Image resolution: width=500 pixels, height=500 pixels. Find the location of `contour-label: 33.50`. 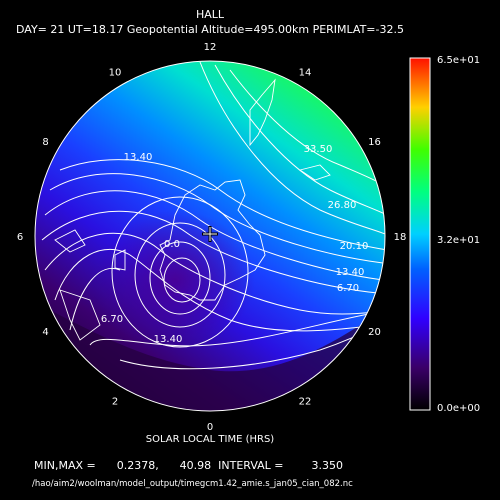

contour-label: 33.50 is located at coordinates (318, 149).